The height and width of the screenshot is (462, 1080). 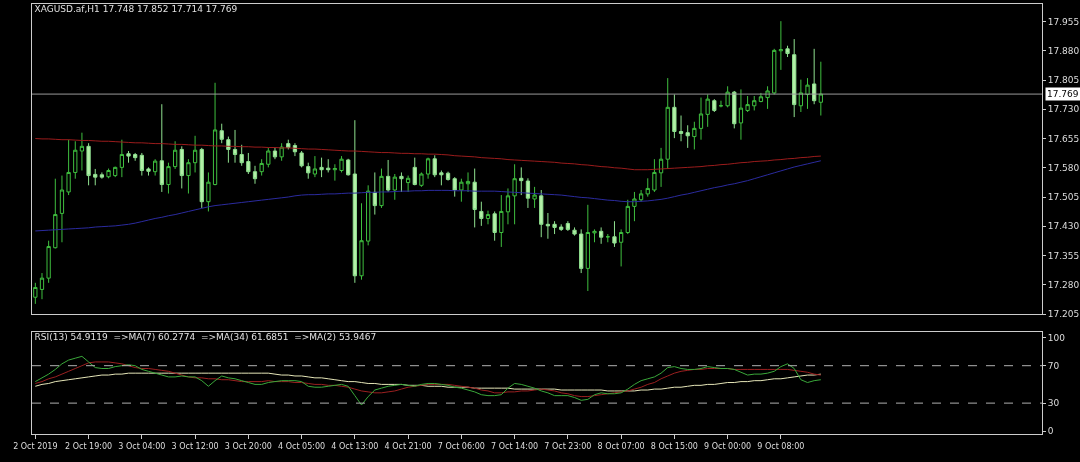 What do you see at coordinates (781, 446) in the screenshot?
I see `x-tick-label: 9 Oct 08:00` at bounding box center [781, 446].